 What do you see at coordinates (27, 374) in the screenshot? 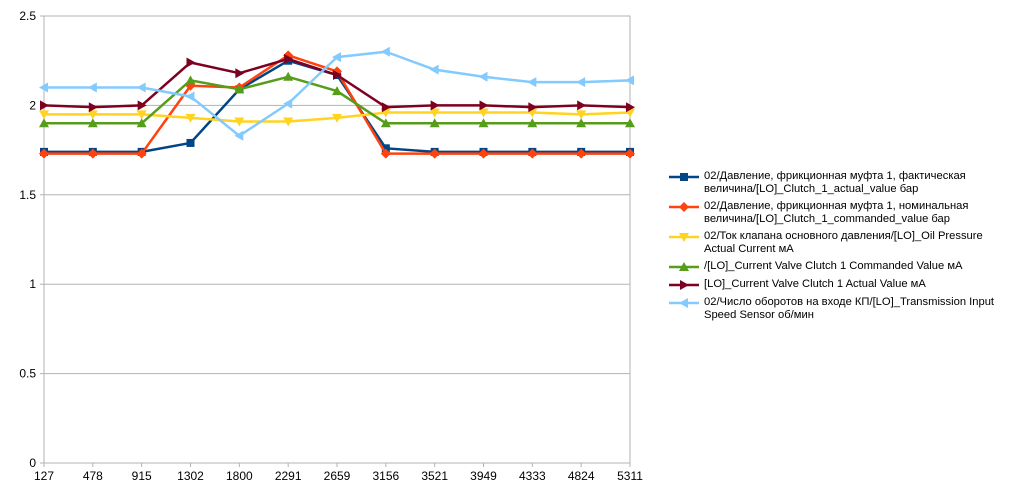
I see `y-tick-label: 0.5` at bounding box center [27, 374].